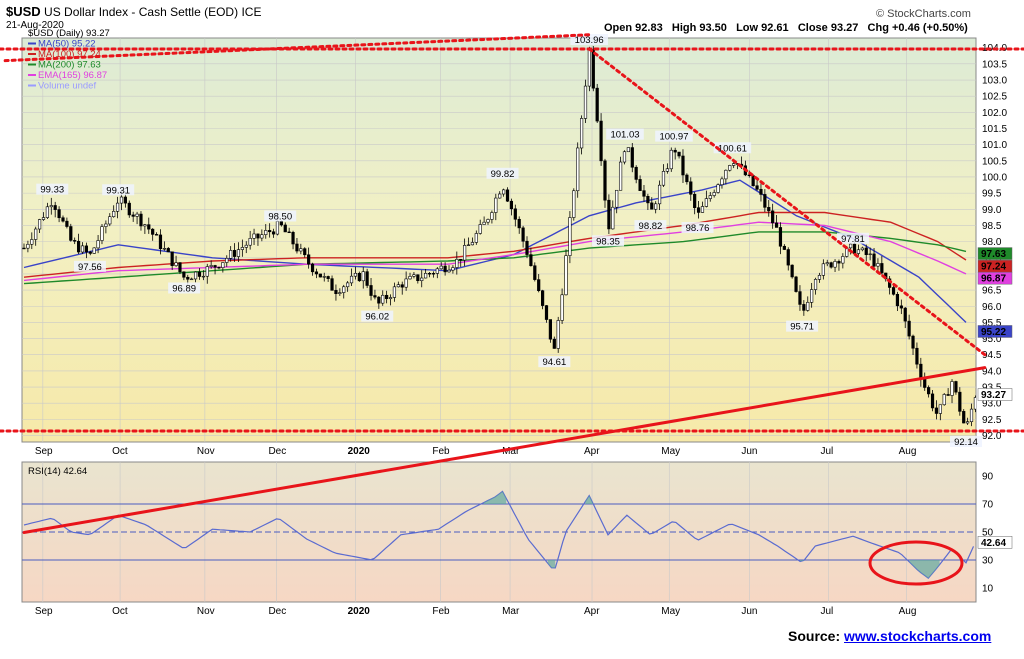  Describe the element at coordinates (67, 86) in the screenshot. I see `legend-entry: Volume undef` at that location.